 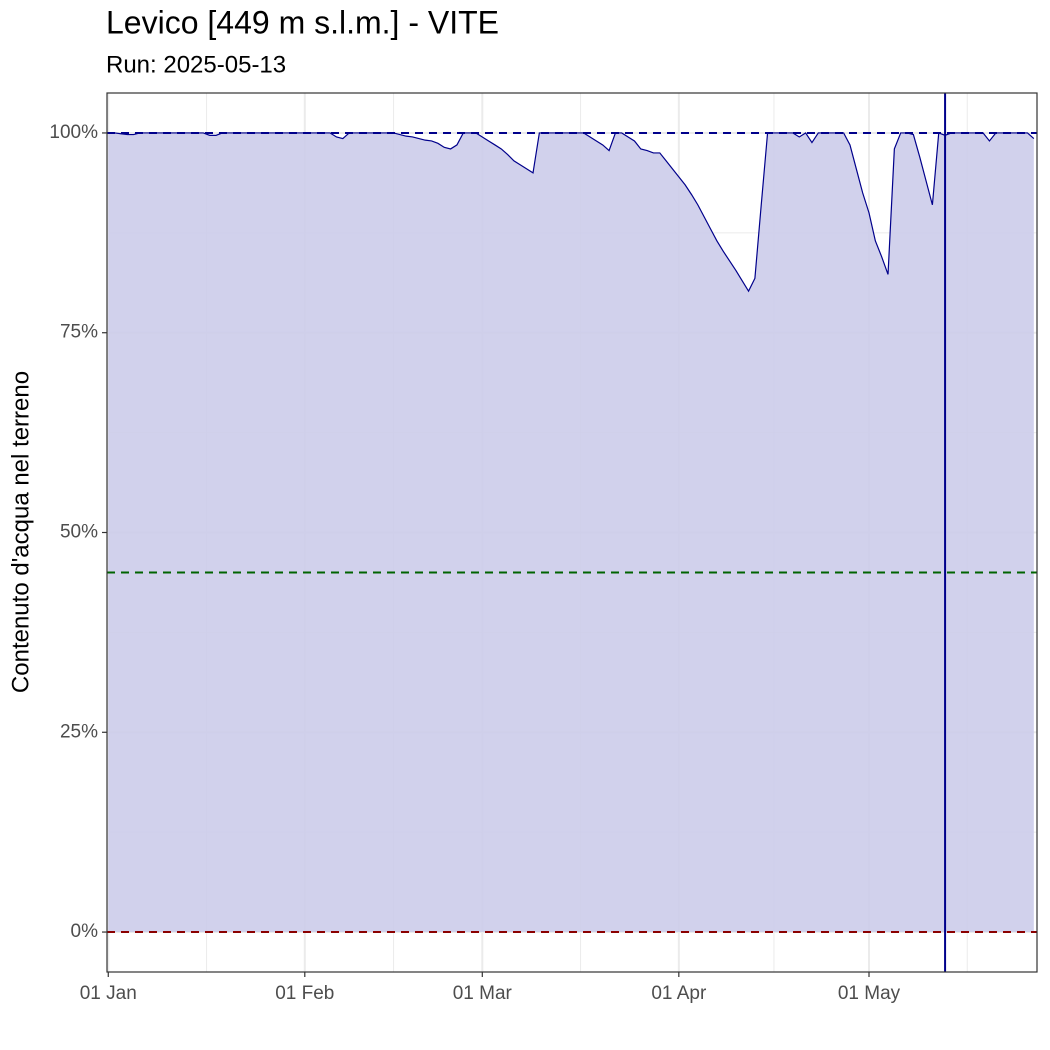 I want to click on x-tick-label: 01 May, so click(x=869, y=993).